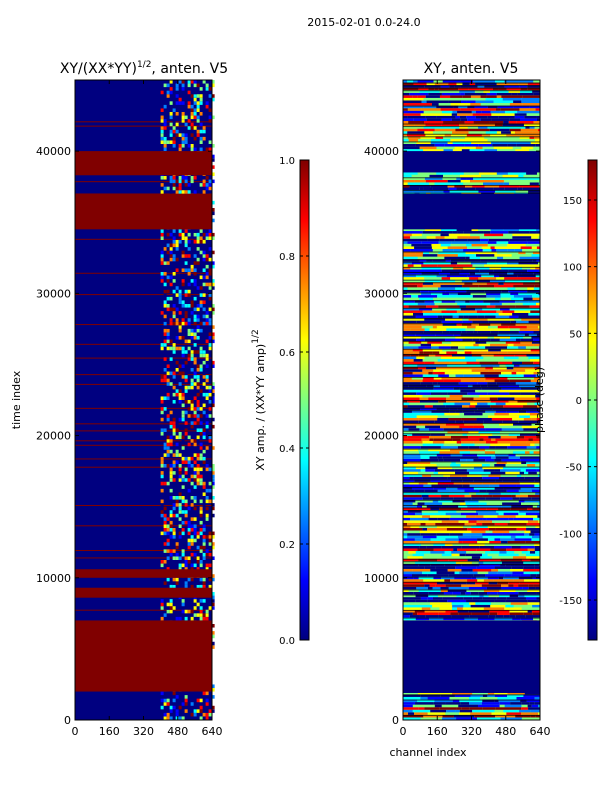  I want to click on left-colorbar-bar, so click(304, 400).